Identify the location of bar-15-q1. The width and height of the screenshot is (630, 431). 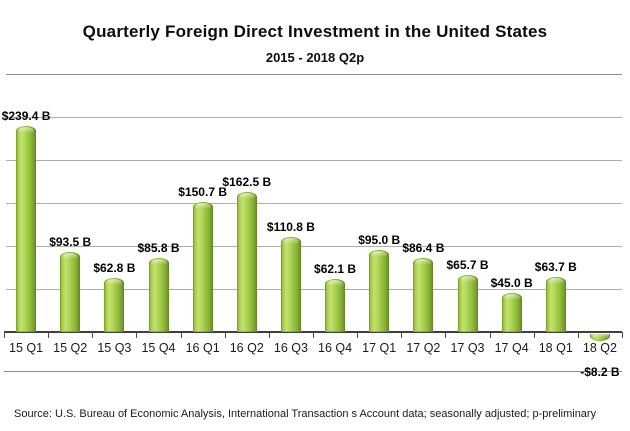
(26, 229).